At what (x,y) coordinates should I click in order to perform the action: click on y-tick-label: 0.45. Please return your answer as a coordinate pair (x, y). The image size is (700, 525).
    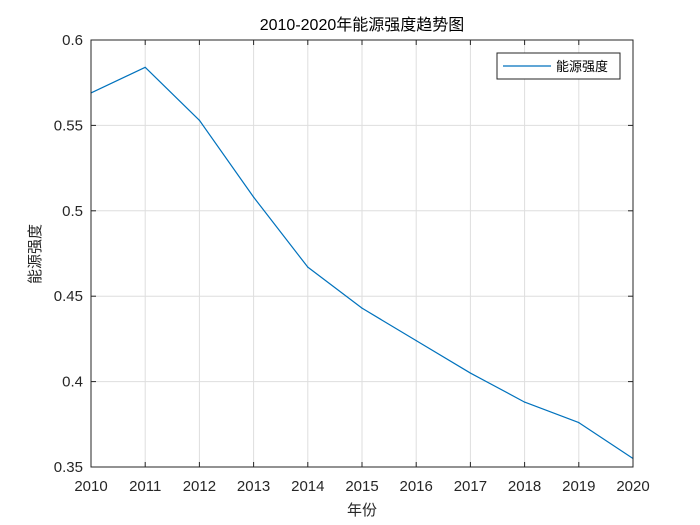
    Looking at the image, I should click on (68, 296).